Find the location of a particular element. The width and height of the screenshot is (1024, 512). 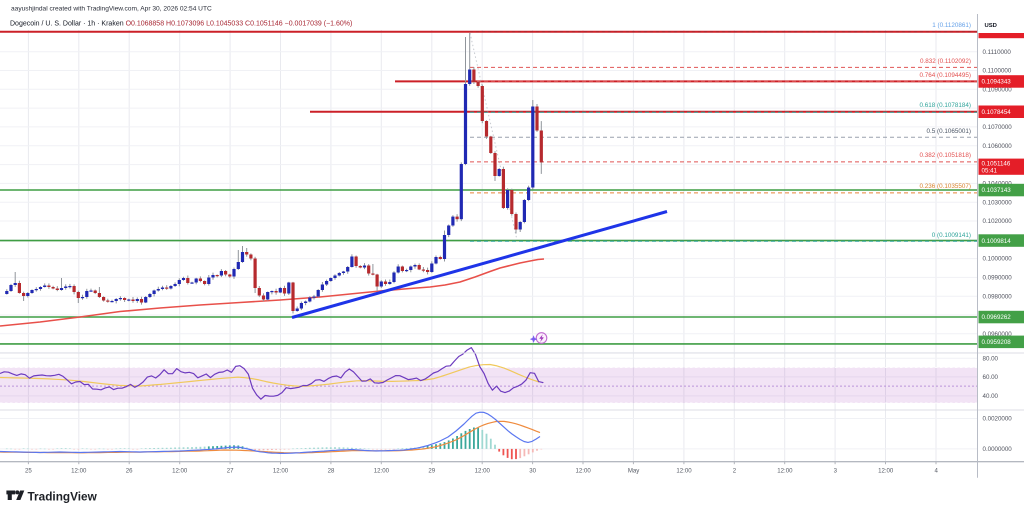

svg-text: 0.1037143 is located at coordinates (997, 190).